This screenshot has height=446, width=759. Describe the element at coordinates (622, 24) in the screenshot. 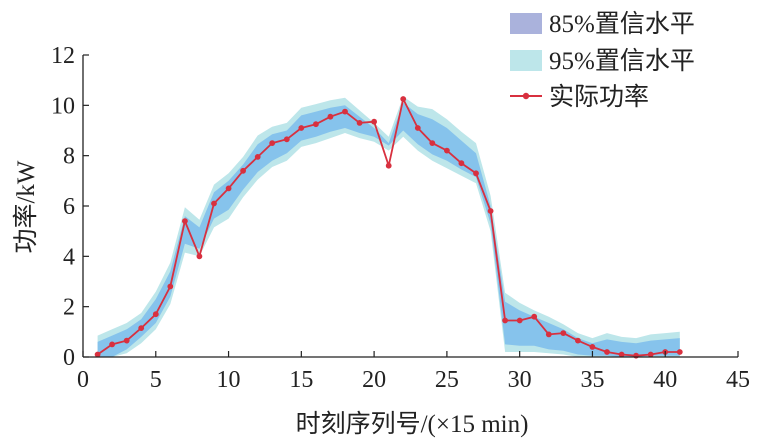

I see `legend-label-85: 85%置信水平` at that location.